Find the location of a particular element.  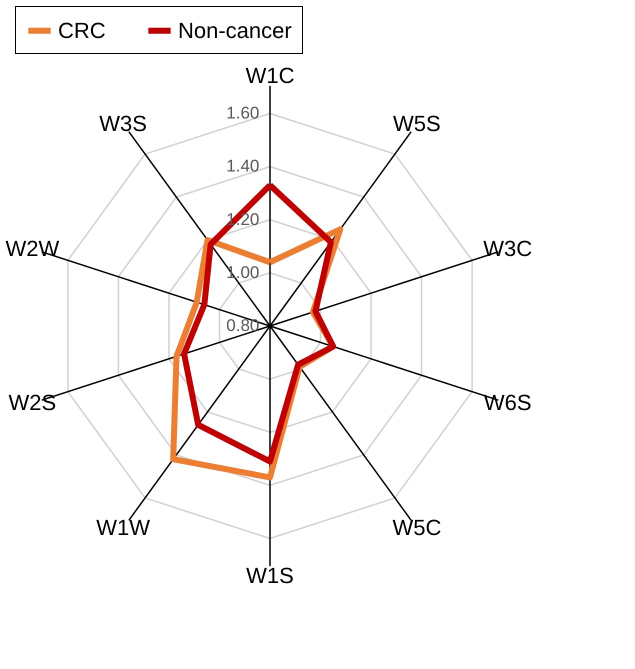

y-tick-label: 1.60 is located at coordinates (243, 113).